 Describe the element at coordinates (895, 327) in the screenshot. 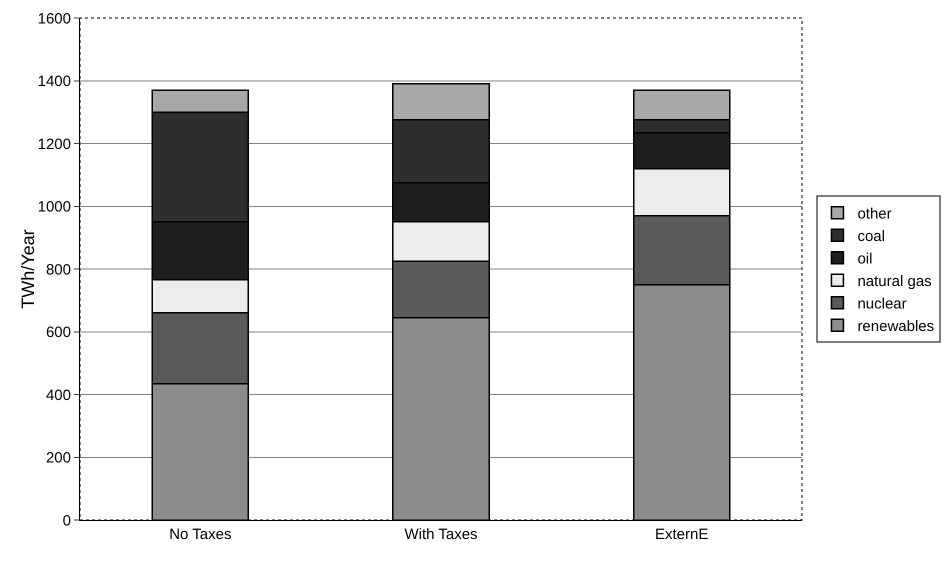

I see `legend-label: renewables` at that location.